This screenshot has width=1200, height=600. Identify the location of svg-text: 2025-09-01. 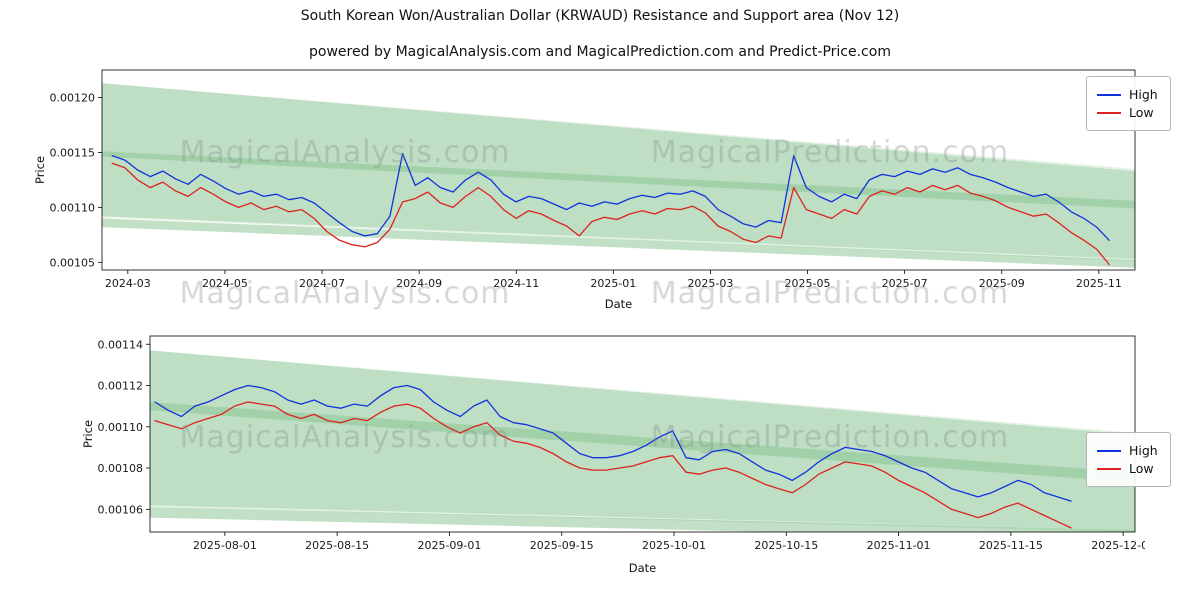
(449, 545).